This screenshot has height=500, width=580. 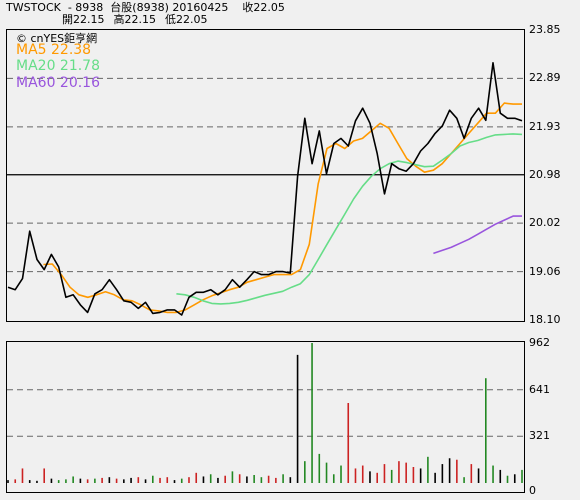 What do you see at coordinates (135, 19) in the screenshot?
I see `high-price: 高22.15` at bounding box center [135, 19].